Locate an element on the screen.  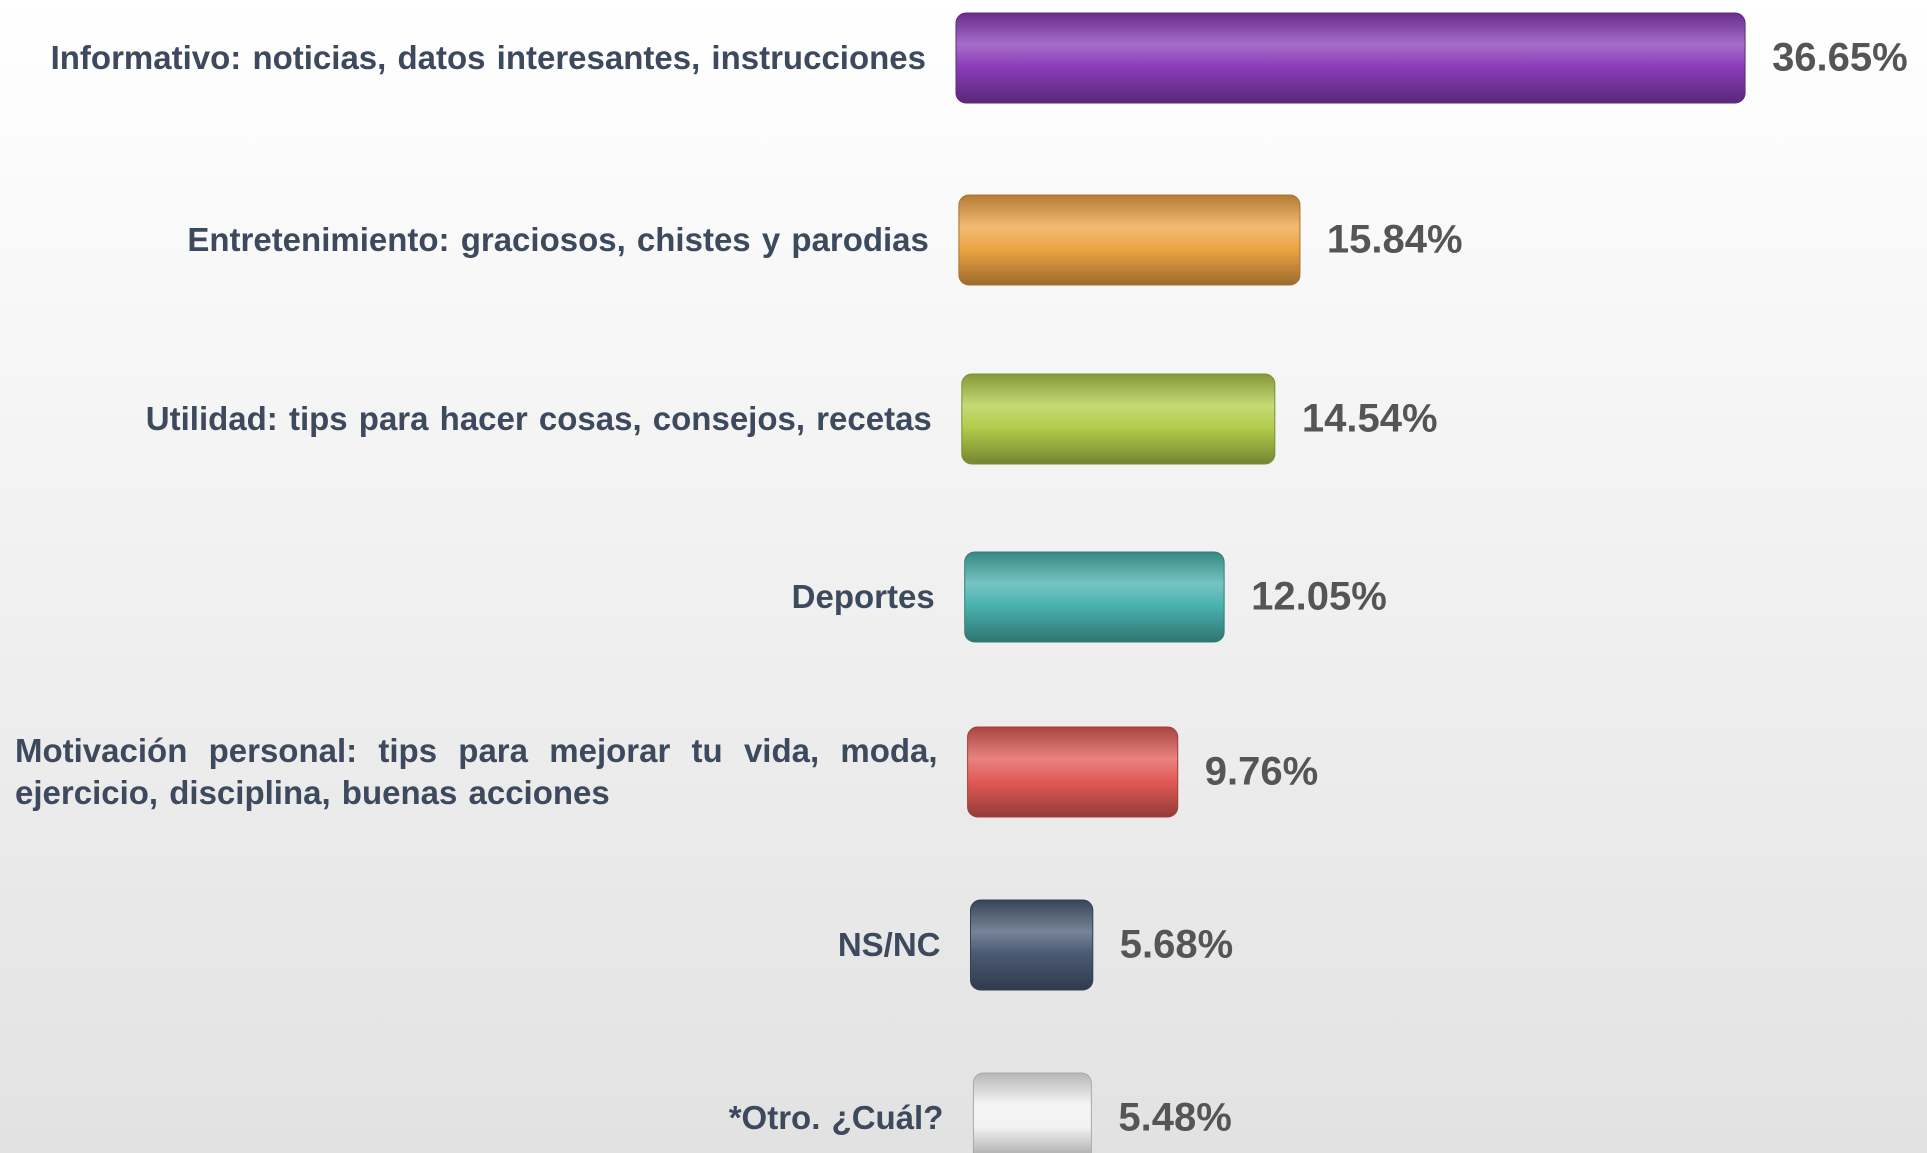
value-label: 9.76% is located at coordinates (1261, 772).